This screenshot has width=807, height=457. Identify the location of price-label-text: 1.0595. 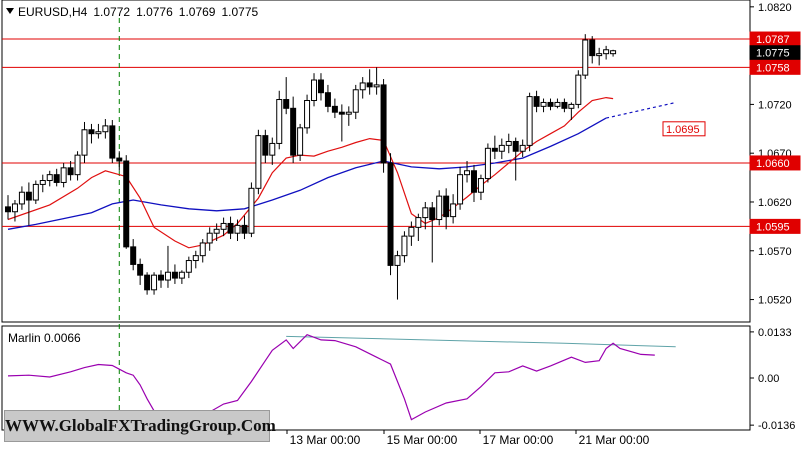
(773, 227).